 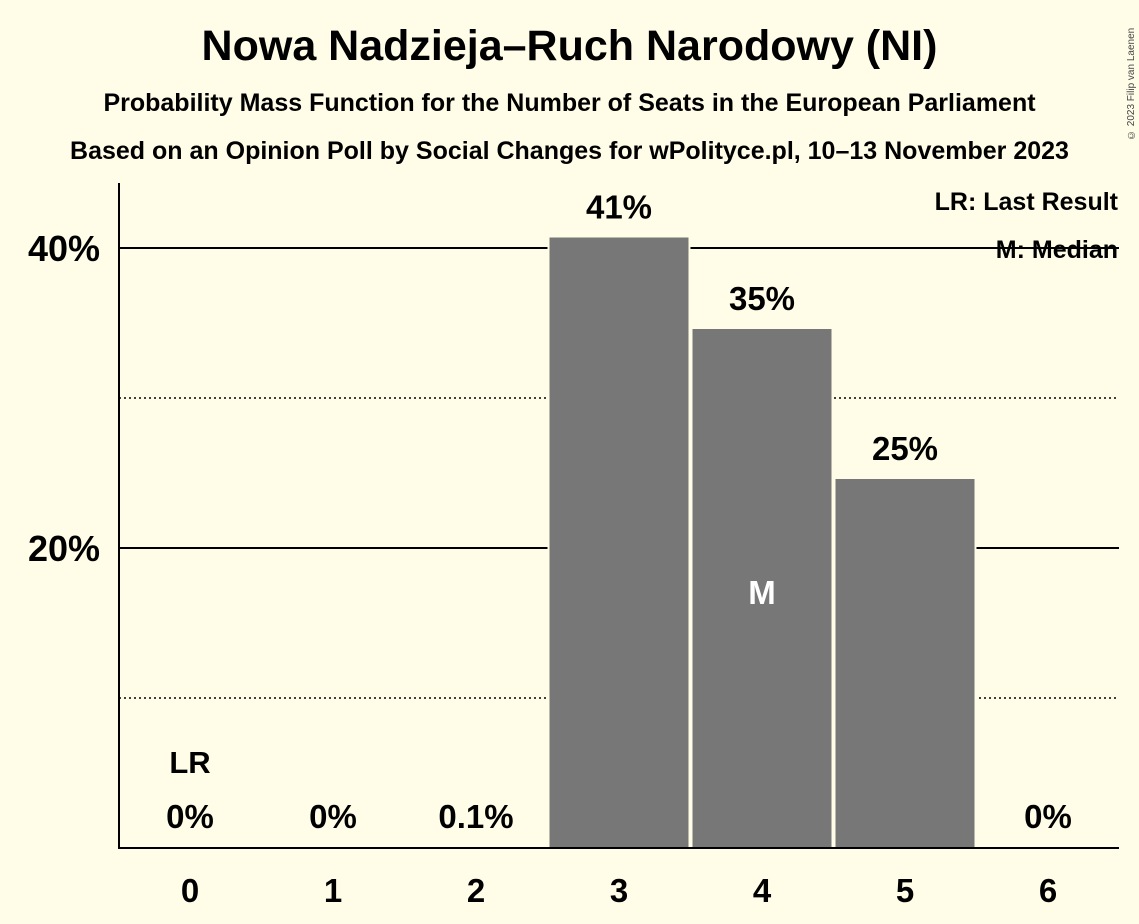 What do you see at coordinates (762, 890) in the screenshot?
I see `x-tick-label: 4` at bounding box center [762, 890].